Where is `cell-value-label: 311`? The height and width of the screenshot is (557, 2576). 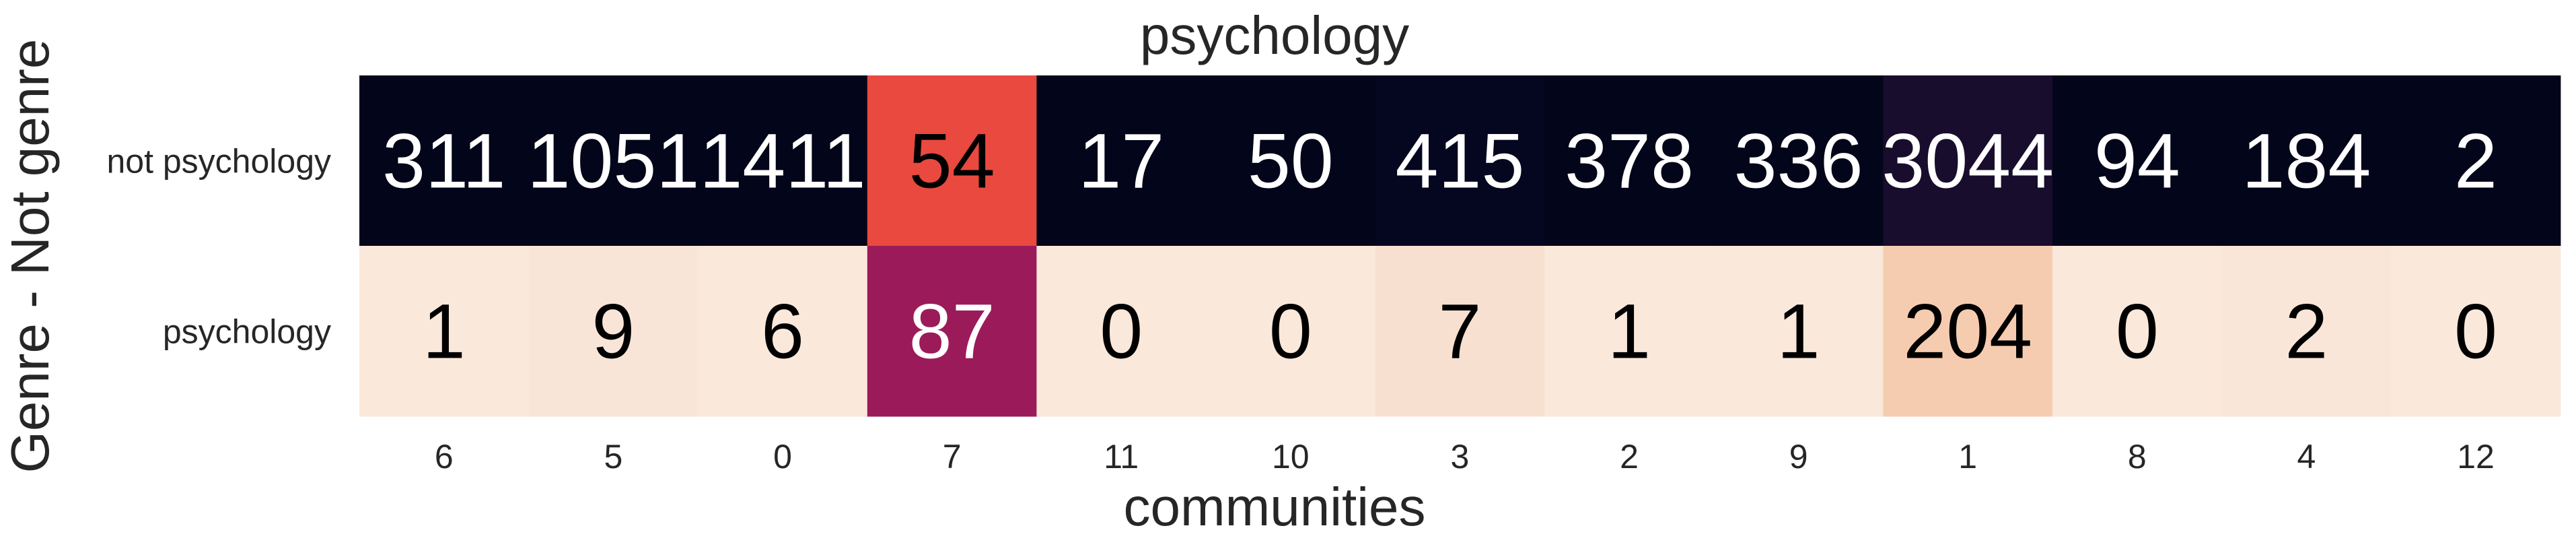 cell-value-label: 311 is located at coordinates (443, 162).